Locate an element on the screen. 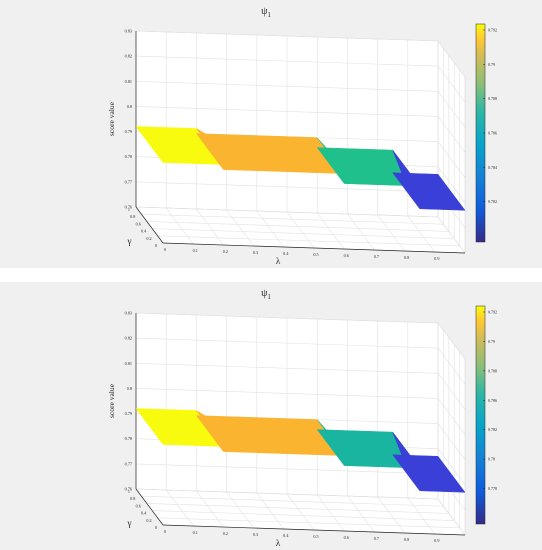 The height and width of the screenshot is (550, 542). colorbar-tick-label: 0.784 is located at coordinates (492, 167).